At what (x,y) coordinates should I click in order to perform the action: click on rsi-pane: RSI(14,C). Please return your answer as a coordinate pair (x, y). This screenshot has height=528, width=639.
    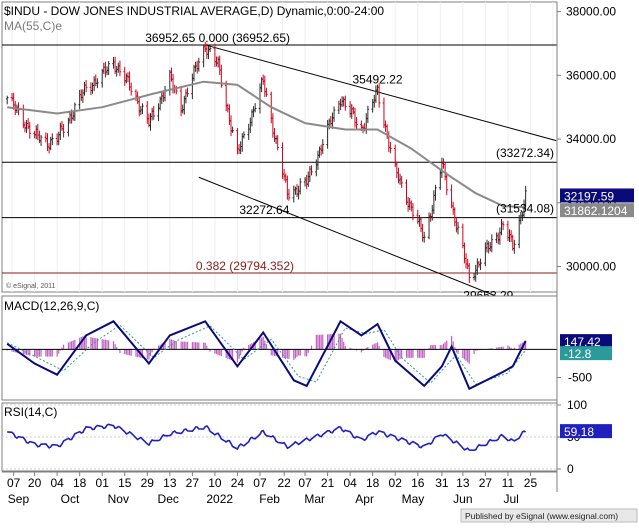
    Looking at the image, I should click on (279, 437).